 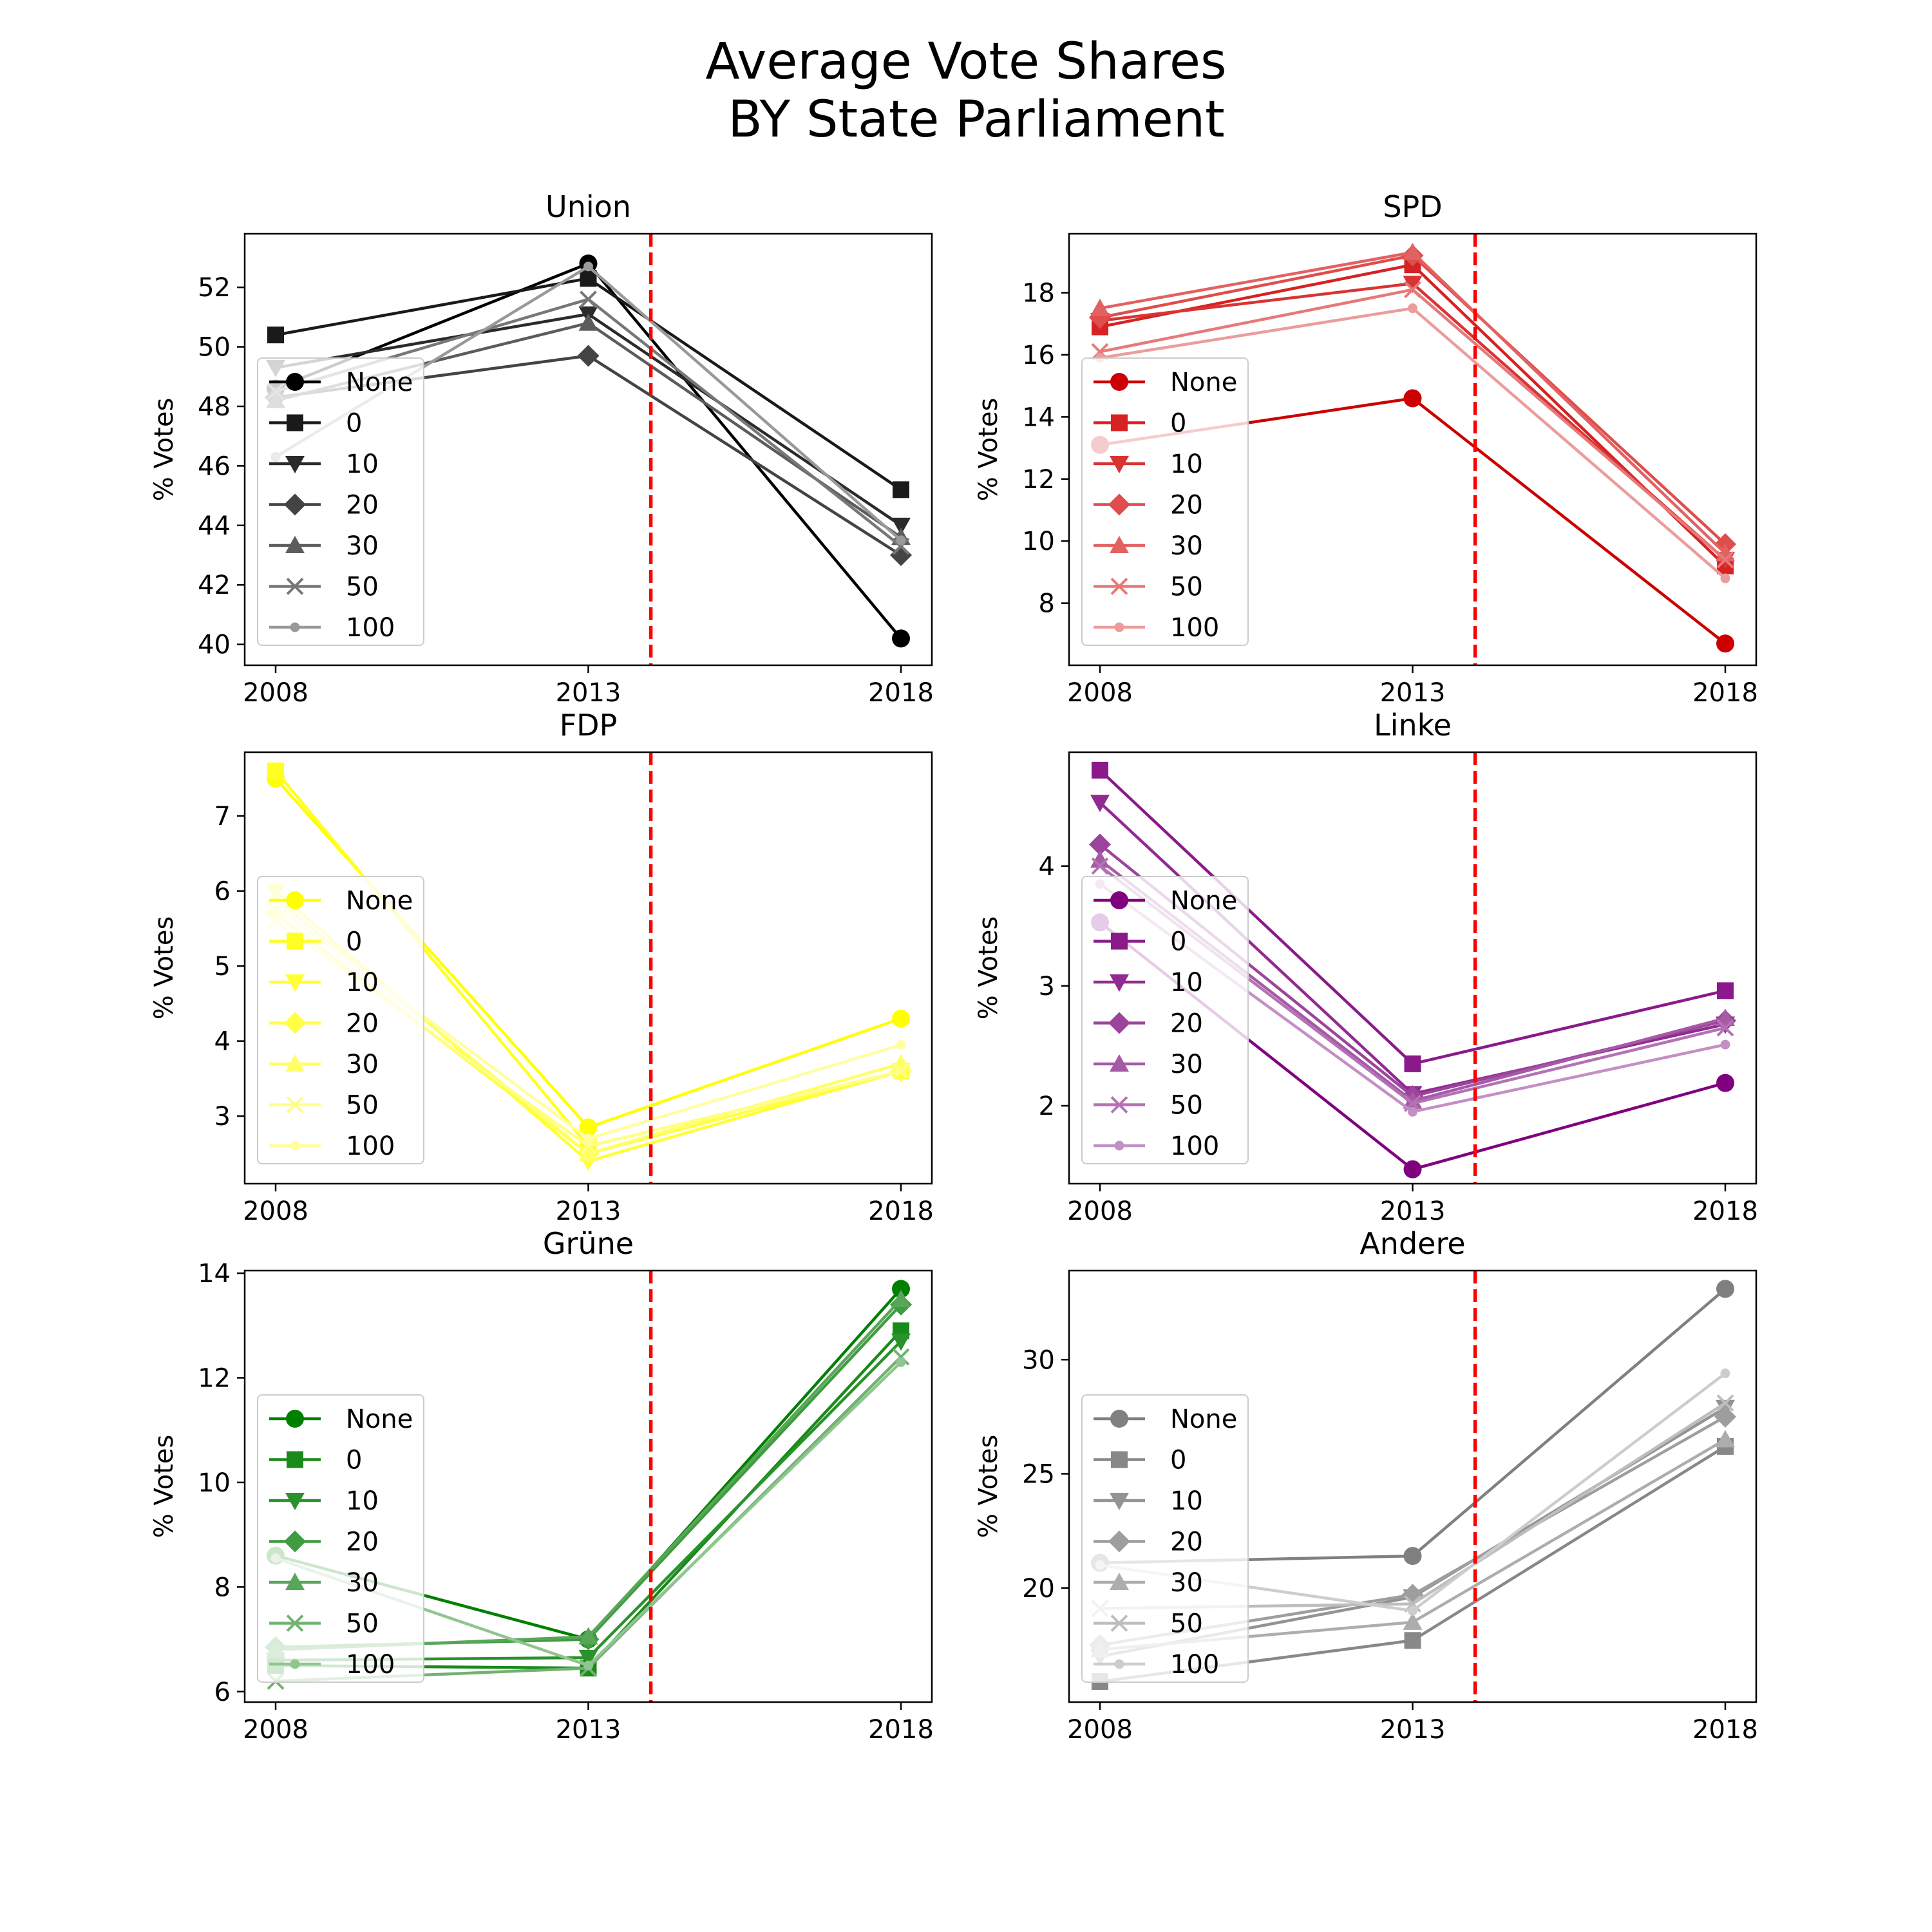 I want to click on data-point-20-2018, so click(x=901, y=555).